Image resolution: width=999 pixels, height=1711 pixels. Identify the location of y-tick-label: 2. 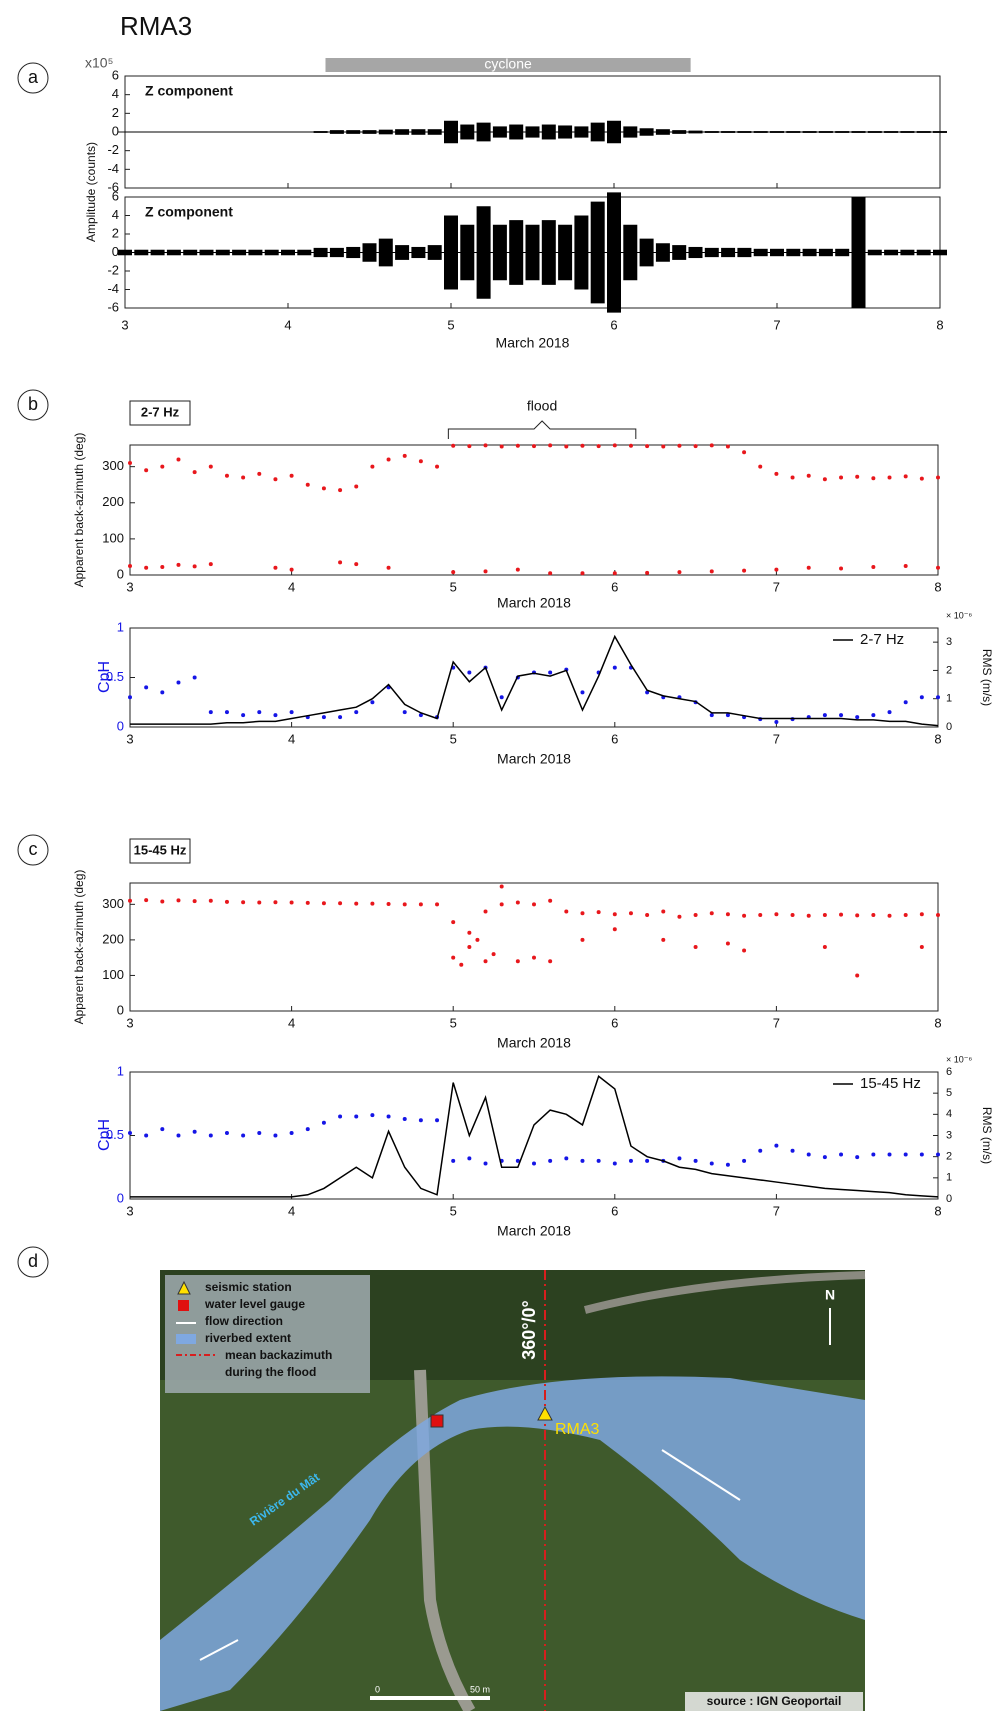
(115, 112).